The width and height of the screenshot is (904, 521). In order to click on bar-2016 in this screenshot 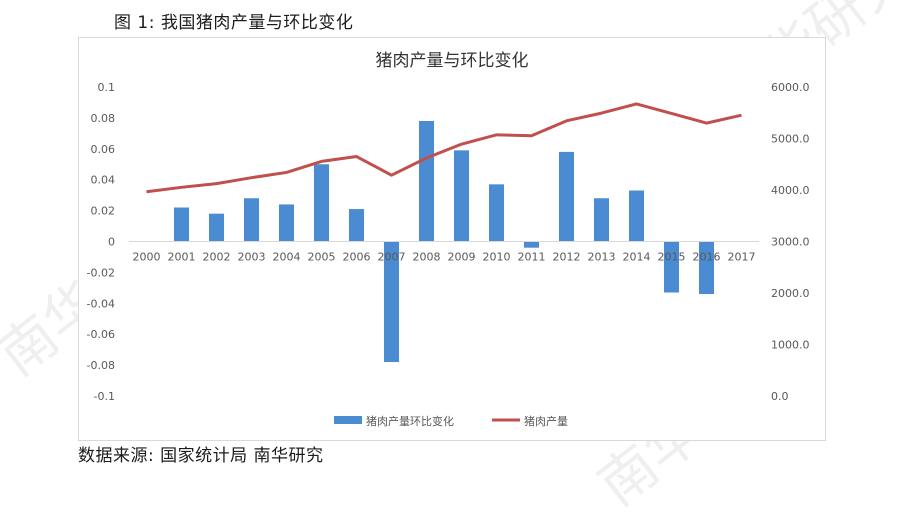, I will do `click(706, 268)`.